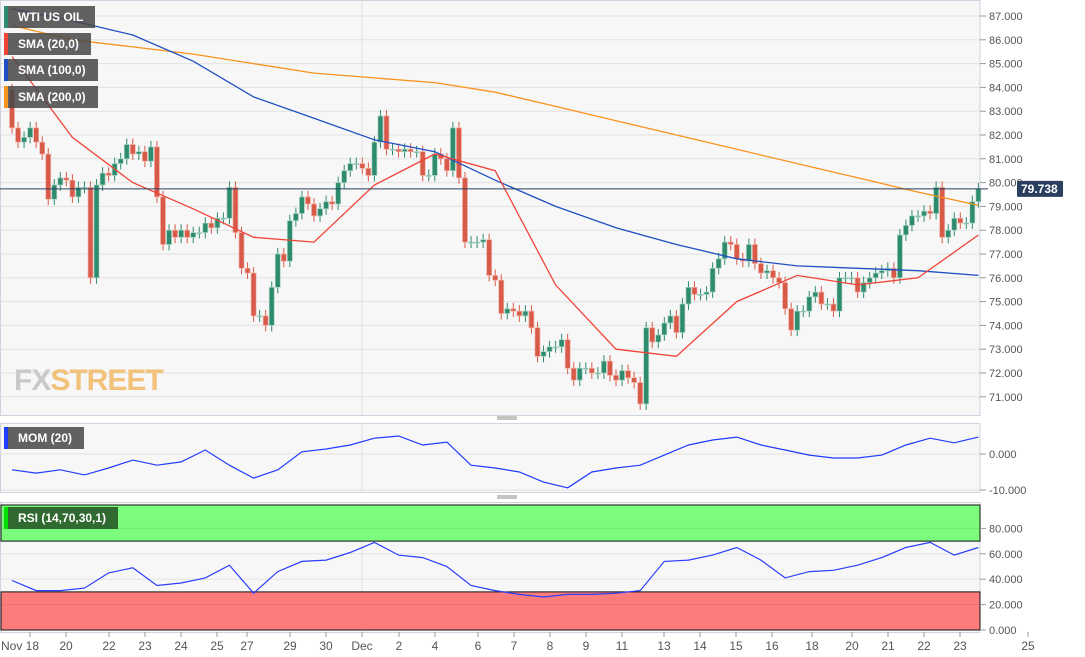 This screenshot has height=657, width=1085. Describe the element at coordinates (51, 70) in the screenshot. I see `legend-sma100: SMA (100,0)` at that location.